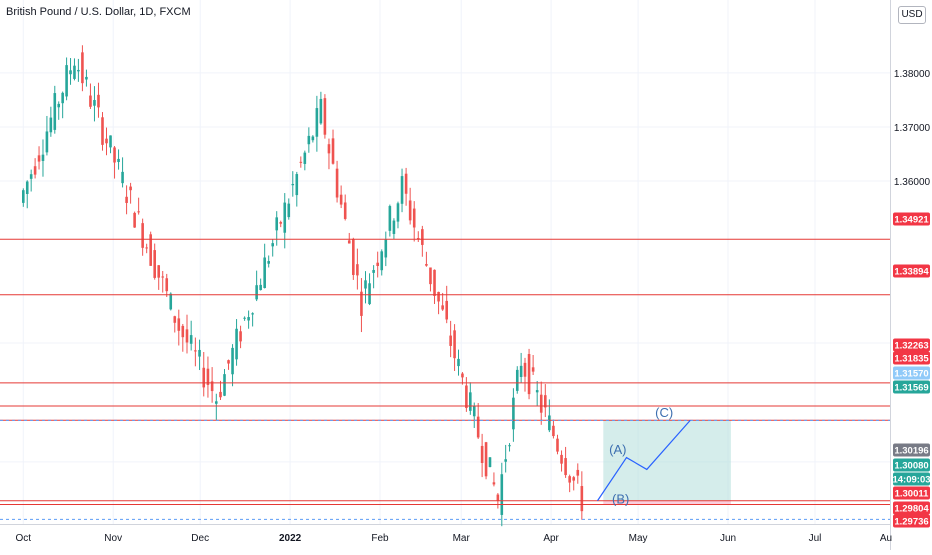 The height and width of the screenshot is (555, 932). What do you see at coordinates (911, 388) in the screenshot?
I see `price-badge-text: 1.31569` at bounding box center [911, 388].